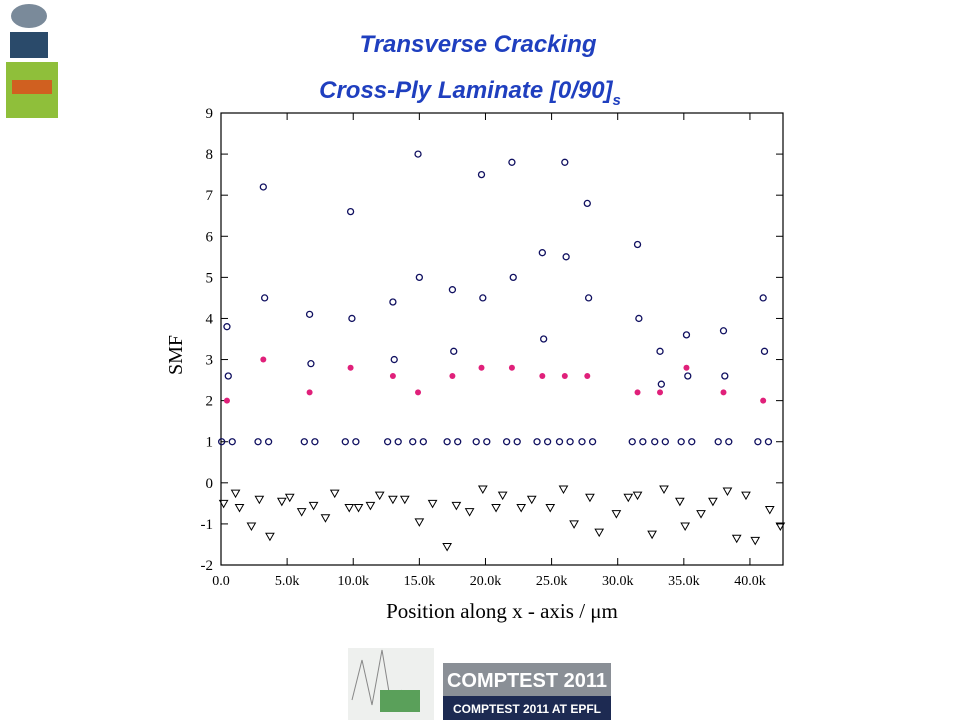 The width and height of the screenshot is (960, 720). I want to click on subtitle-subscript: s, so click(617, 100).